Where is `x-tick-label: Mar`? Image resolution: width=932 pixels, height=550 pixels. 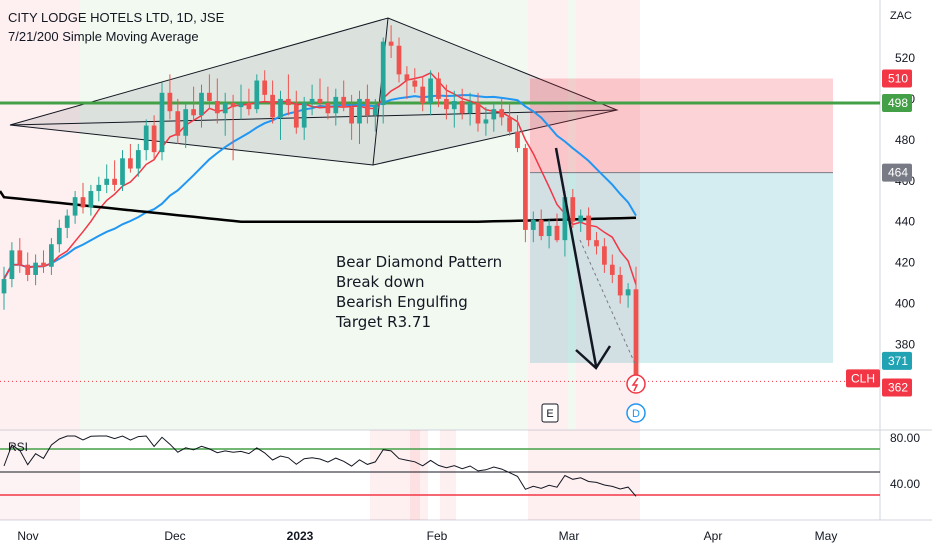 x-tick-label: Mar is located at coordinates (569, 536).